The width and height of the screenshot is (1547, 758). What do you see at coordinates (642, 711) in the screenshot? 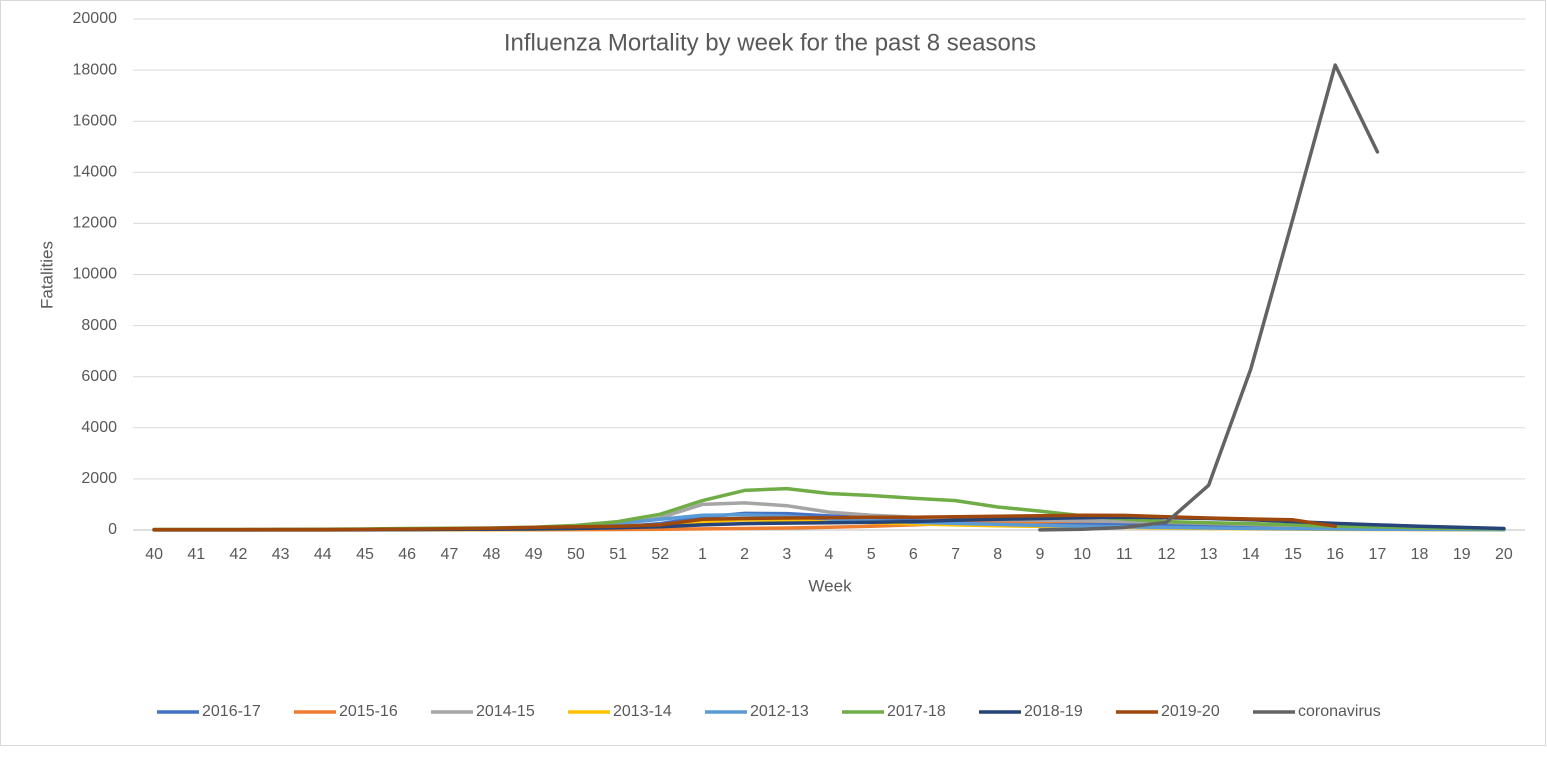
I see `legend-label: 2013-14` at bounding box center [642, 711].